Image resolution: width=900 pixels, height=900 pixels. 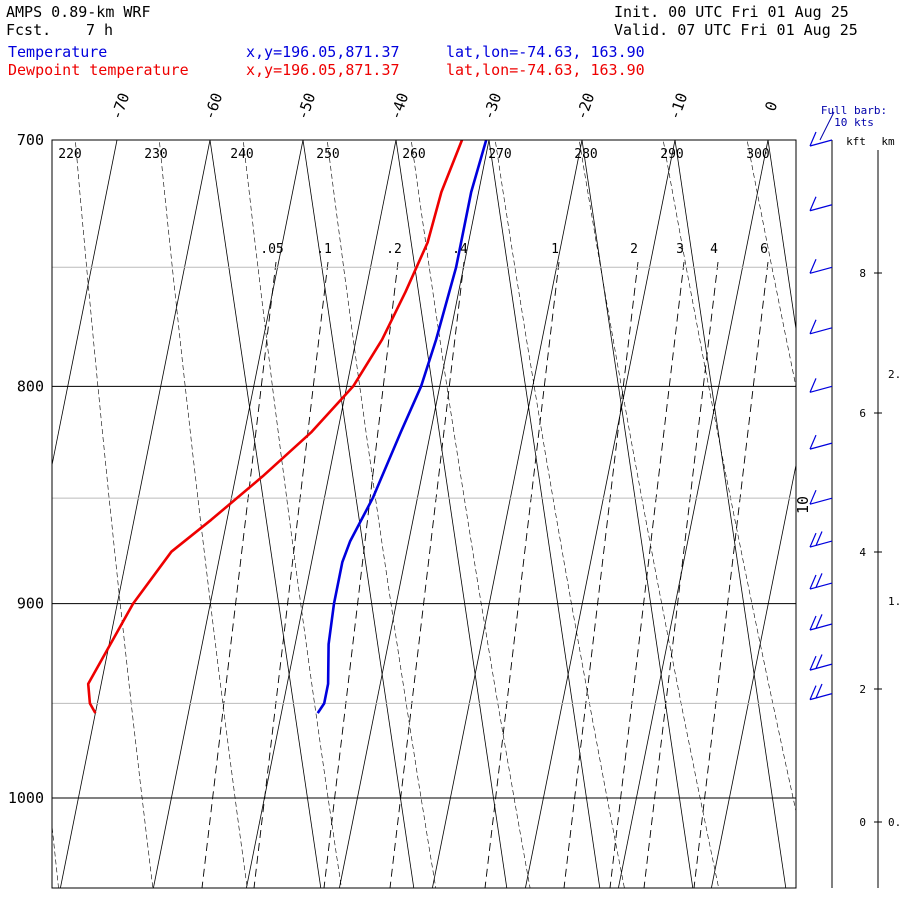 I want to click on dry-adiabat-label: 220, so click(x=69, y=154).